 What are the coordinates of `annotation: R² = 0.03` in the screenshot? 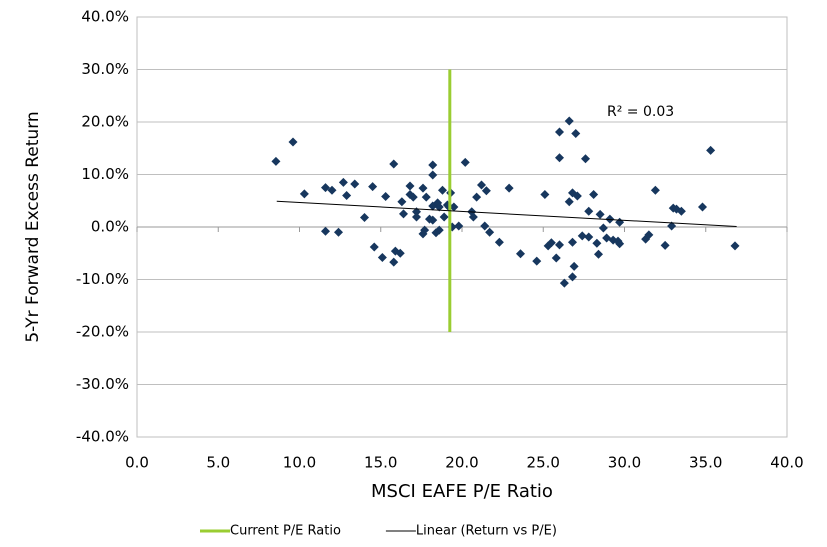 It's located at (640, 112).